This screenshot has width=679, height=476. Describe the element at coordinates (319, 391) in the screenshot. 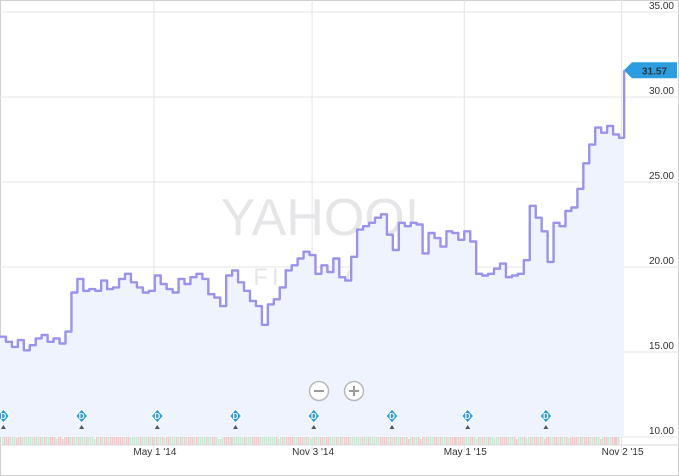

I see `zoom-out-button` at that location.